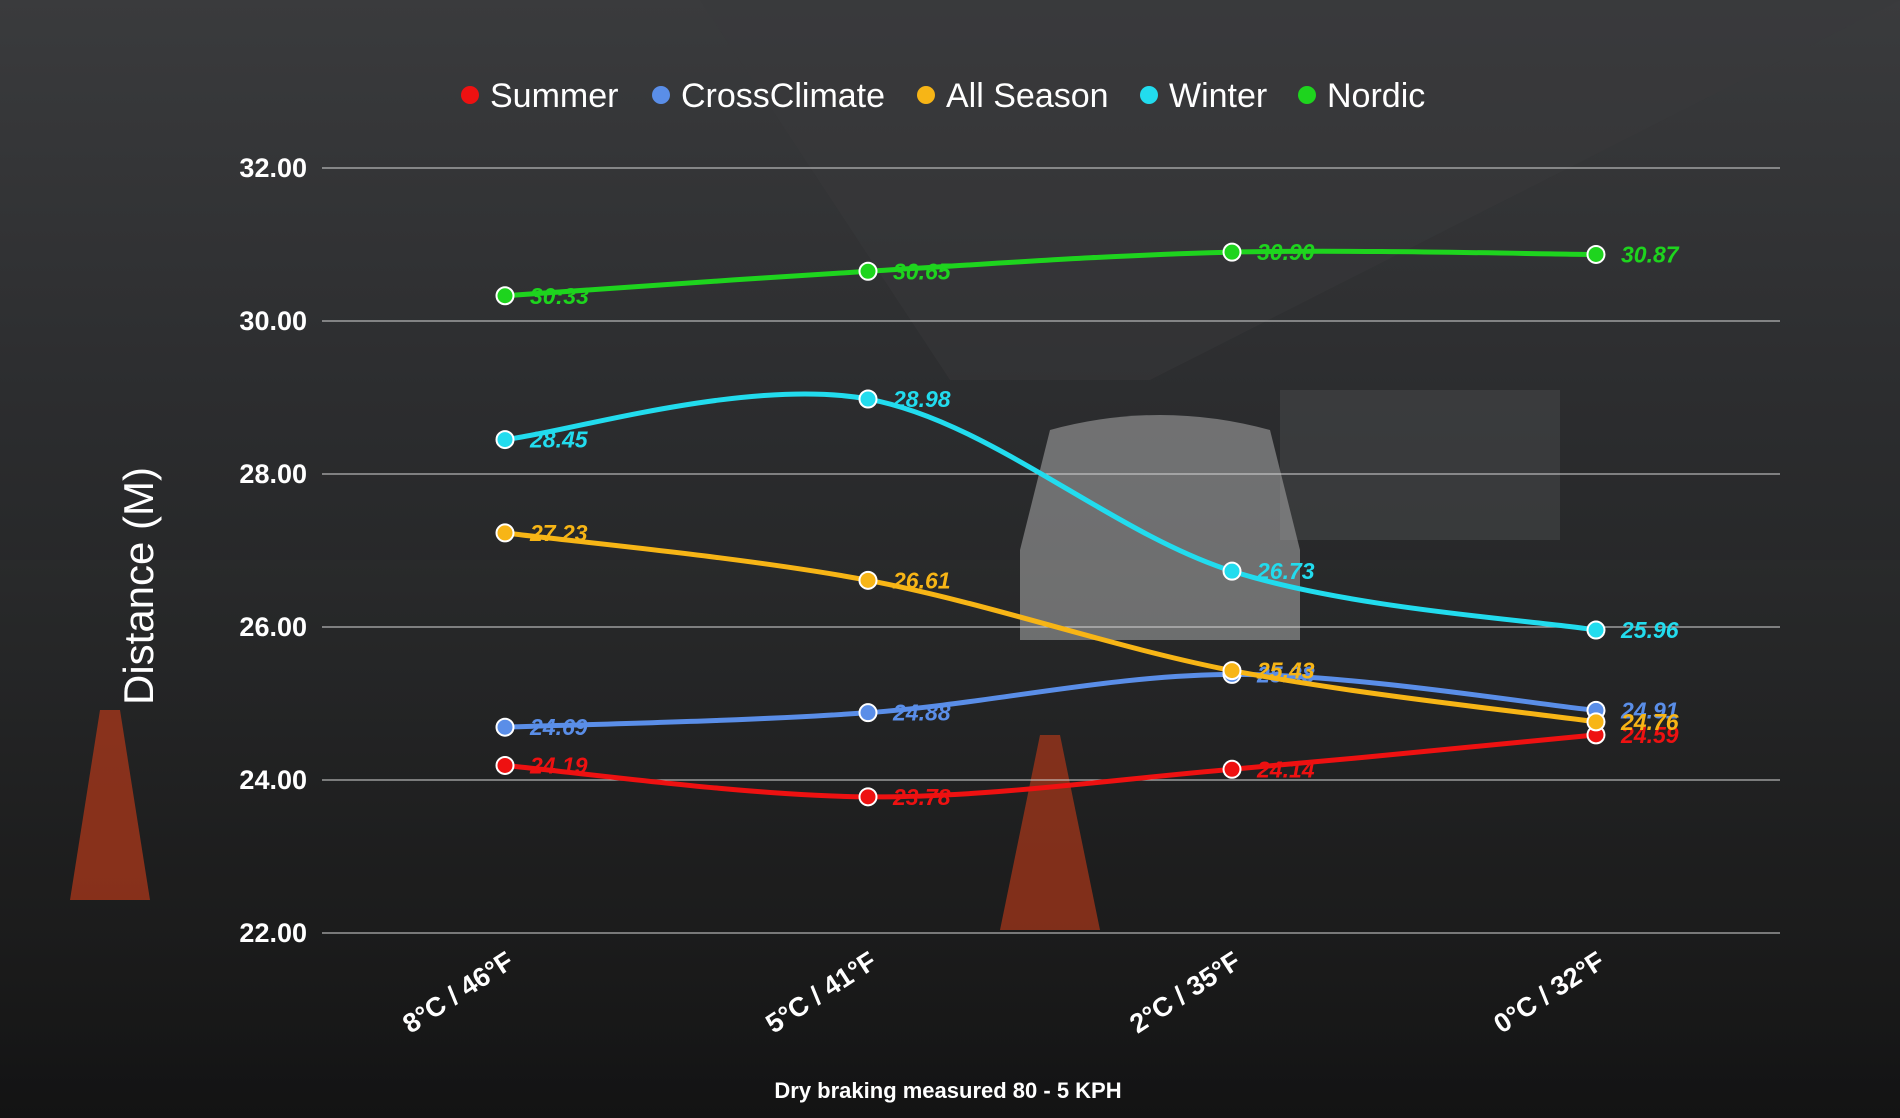 This screenshot has height=1118, width=1900. I want to click on legend-label: Summer, so click(554, 96).